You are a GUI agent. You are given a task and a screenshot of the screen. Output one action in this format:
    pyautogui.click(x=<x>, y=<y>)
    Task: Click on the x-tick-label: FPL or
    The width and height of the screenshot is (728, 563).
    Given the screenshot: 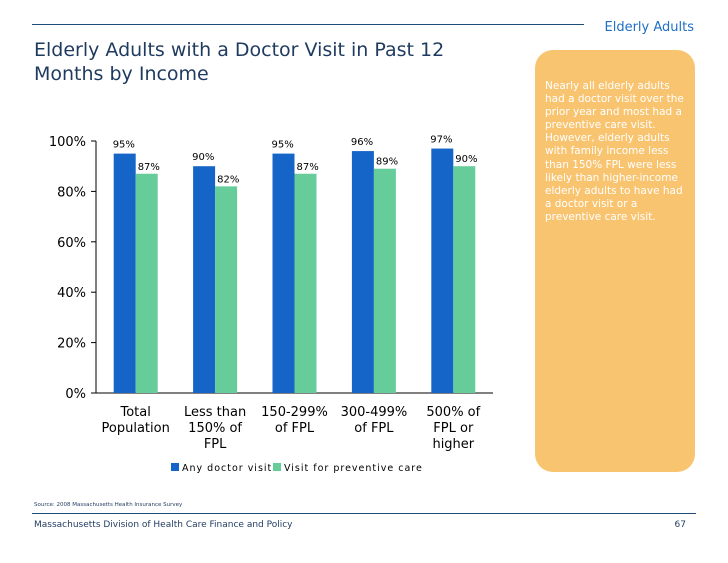 What is the action you would take?
    pyautogui.click(x=453, y=428)
    